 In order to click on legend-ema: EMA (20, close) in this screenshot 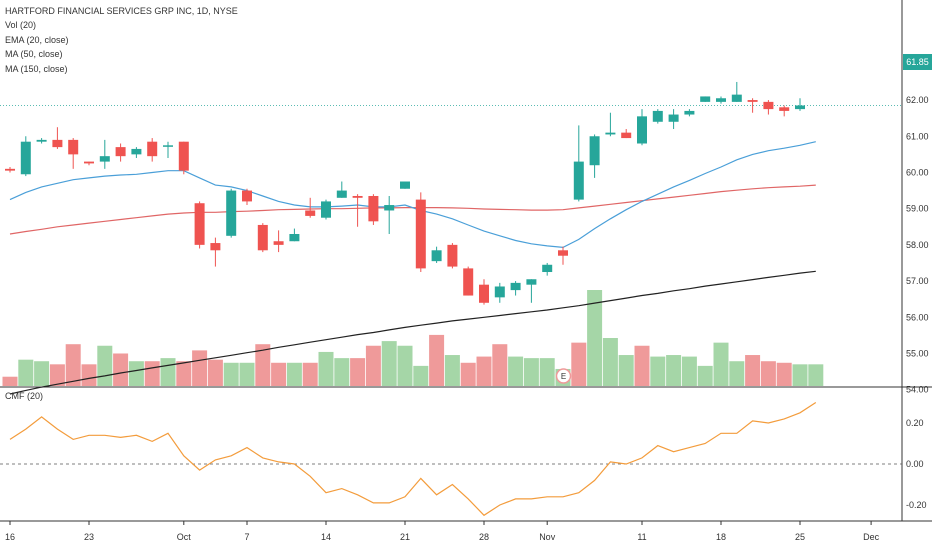, I will do `click(37, 39)`.